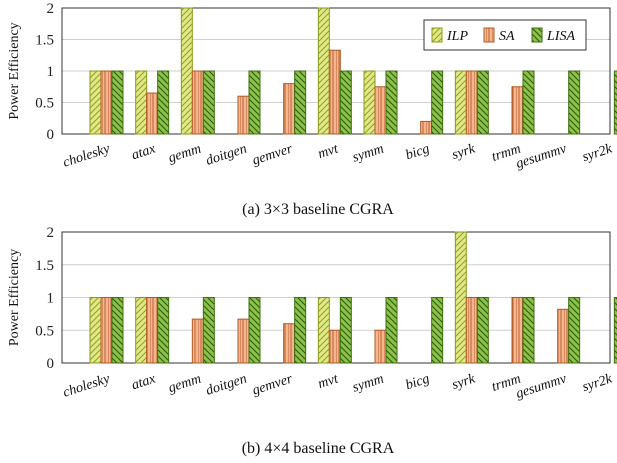 This screenshot has width=617, height=463. I want to click on legend-label-lisa: LISA, so click(560, 36).